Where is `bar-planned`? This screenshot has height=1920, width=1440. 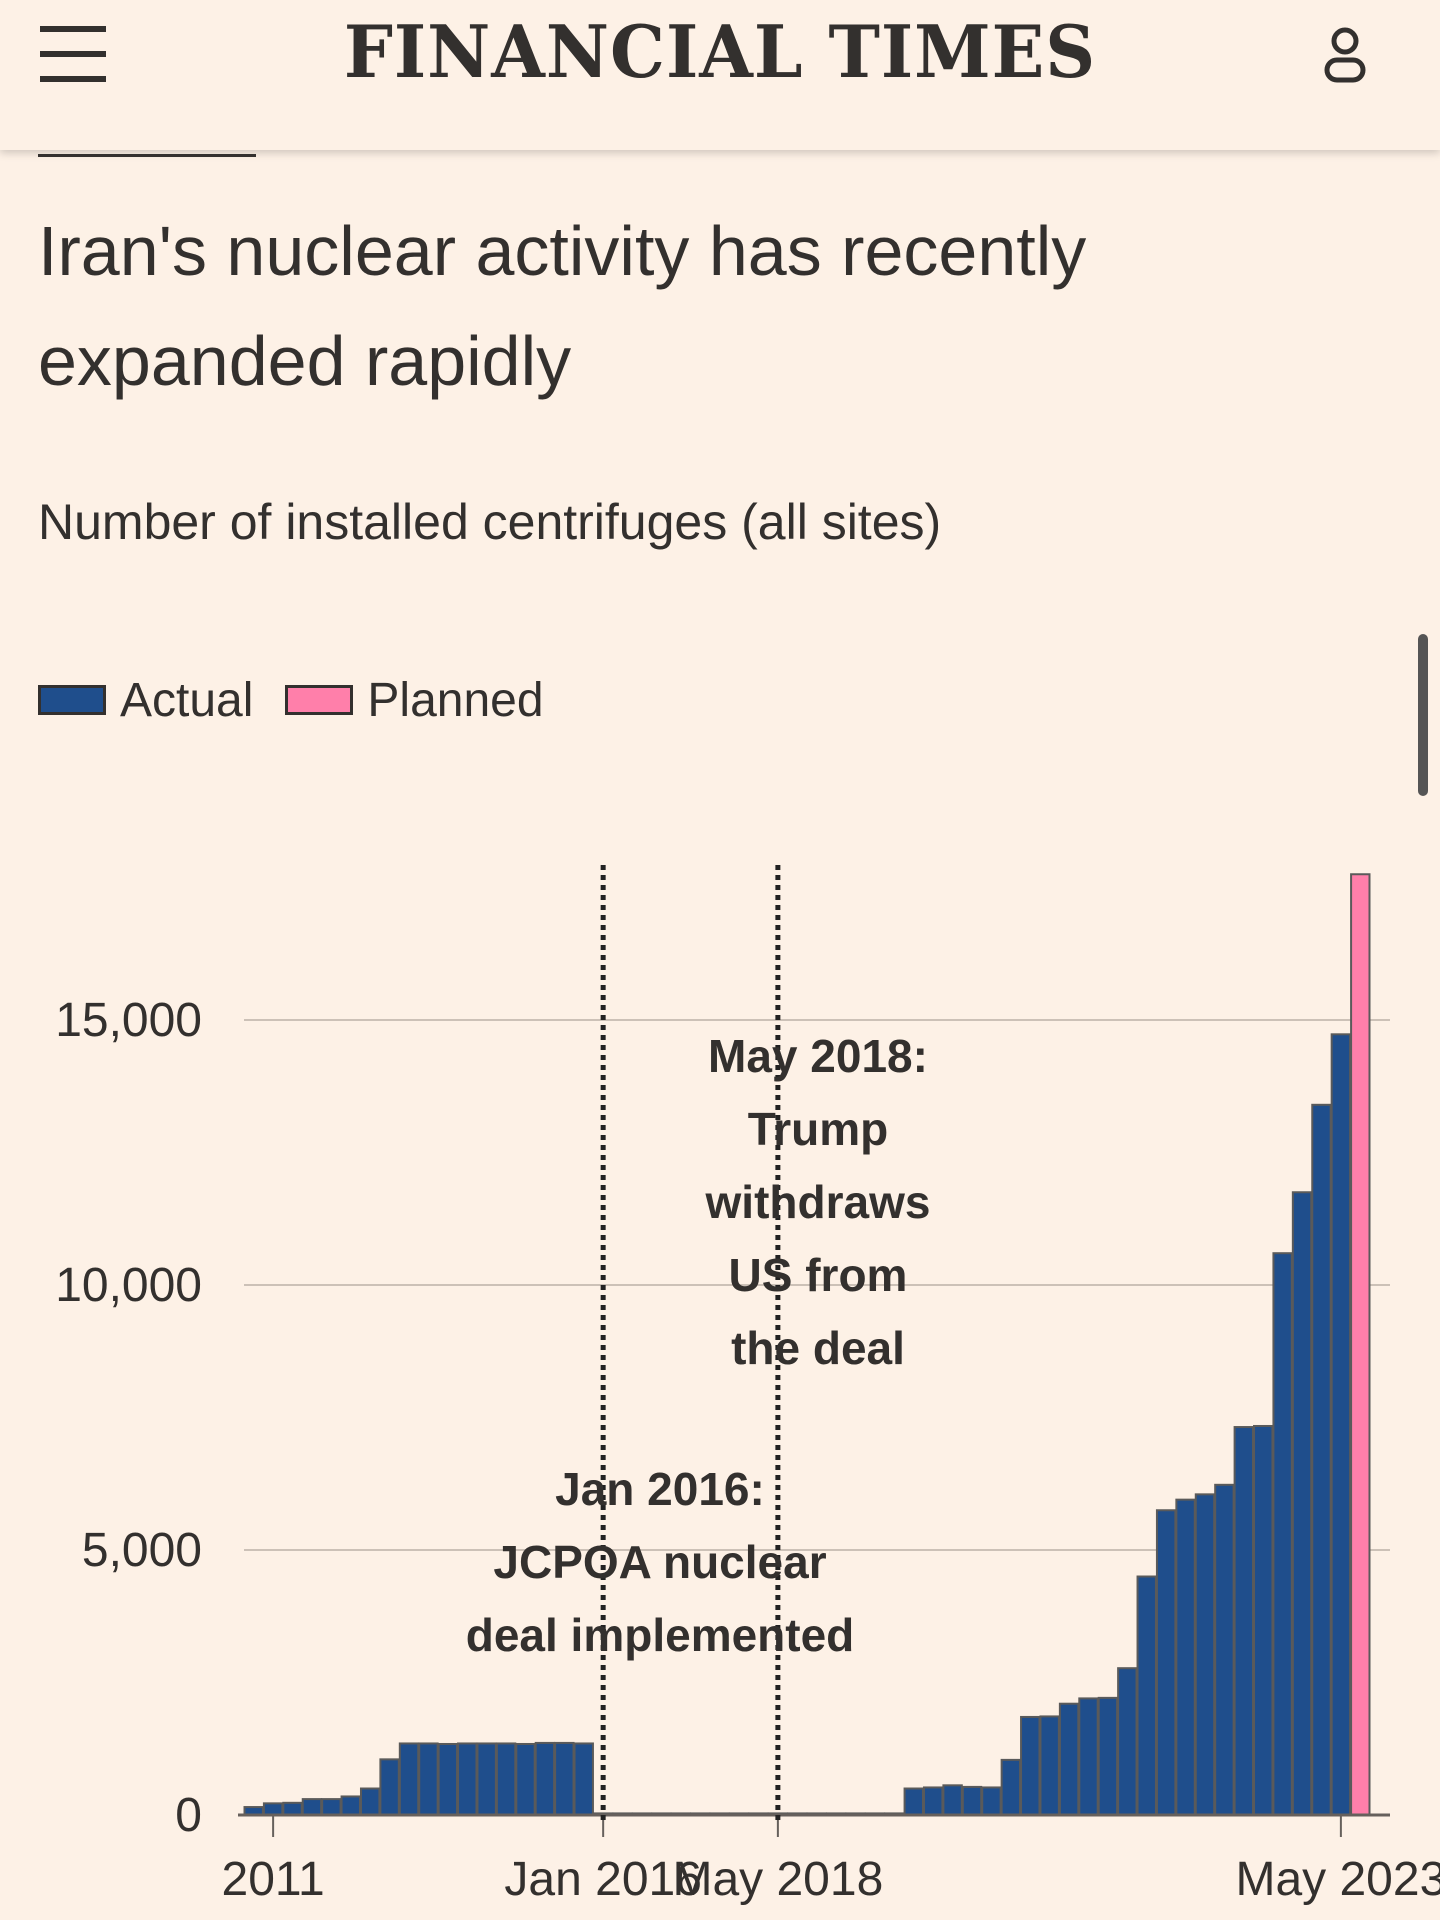 bar-planned is located at coordinates (1360, 1344).